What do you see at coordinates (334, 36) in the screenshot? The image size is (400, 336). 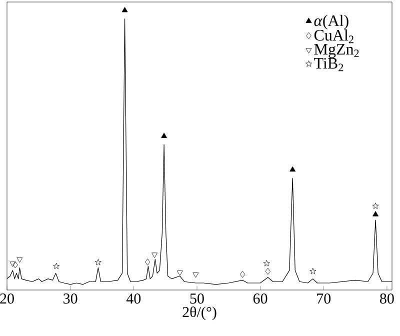 I see `legend-label: CuAl$_{2}$` at bounding box center [334, 36].